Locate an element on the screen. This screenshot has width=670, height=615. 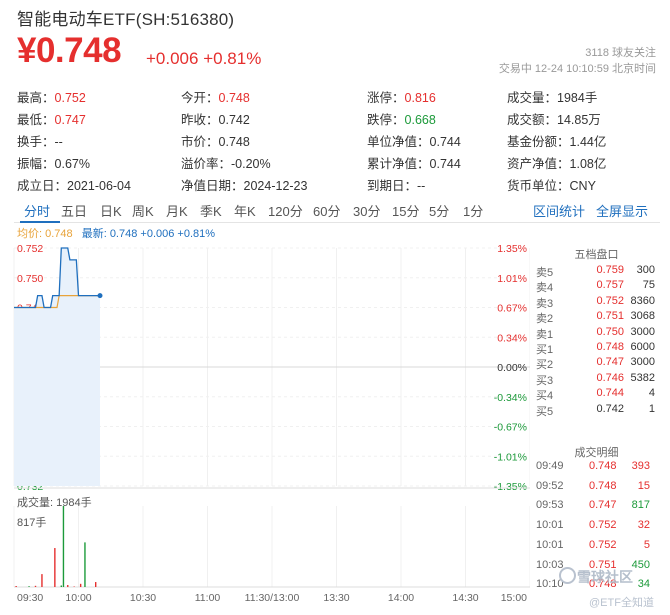
orderbook-price: 0.757 is located at coordinates (610, 285).